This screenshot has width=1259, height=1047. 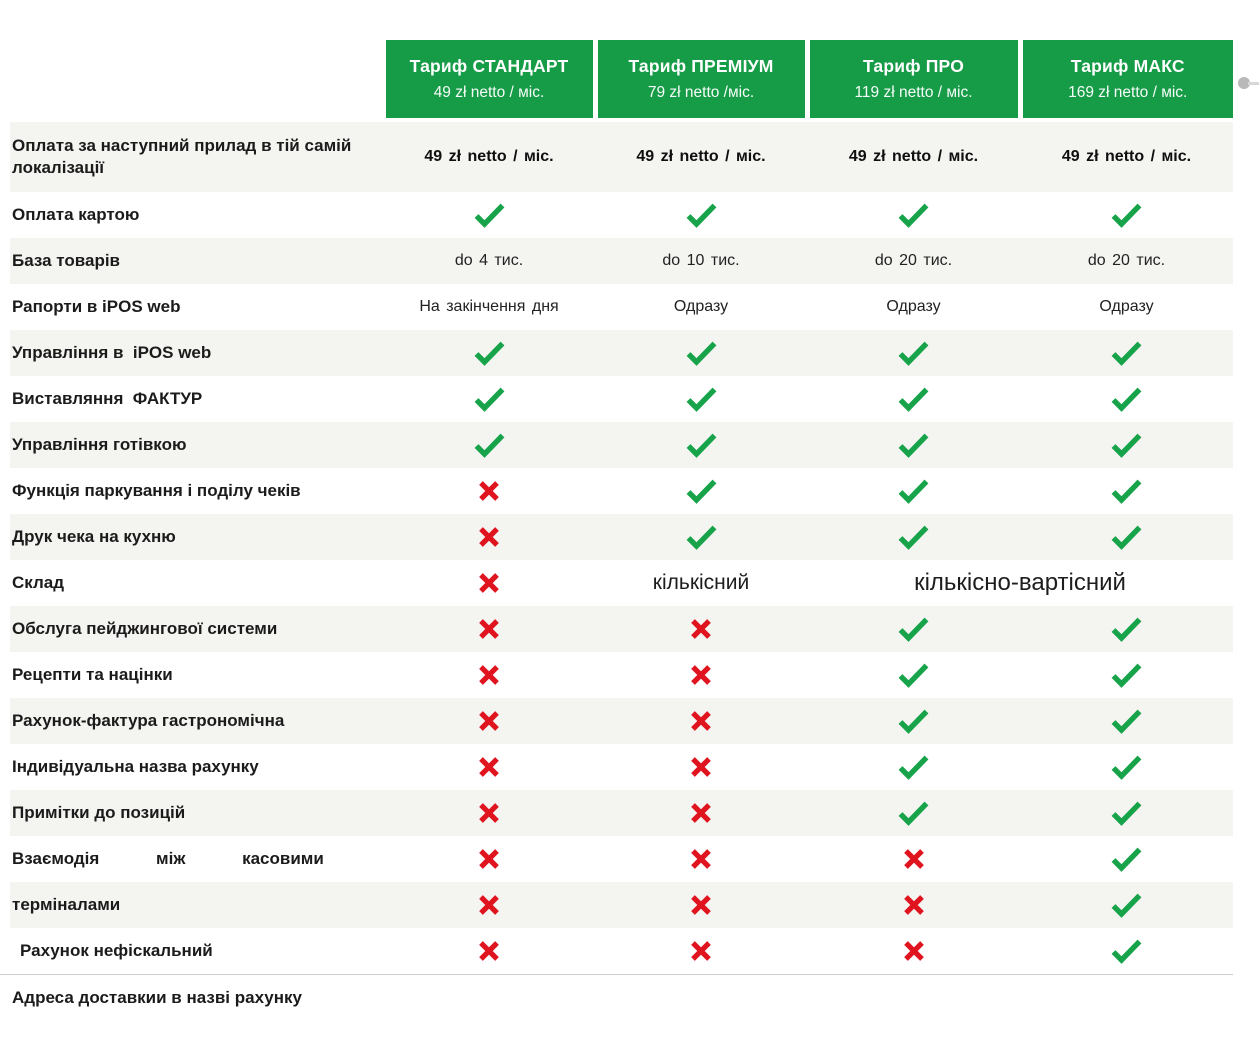 I want to click on feature-row: Функція паркування і поділу чеків, so click(x=621, y=491).